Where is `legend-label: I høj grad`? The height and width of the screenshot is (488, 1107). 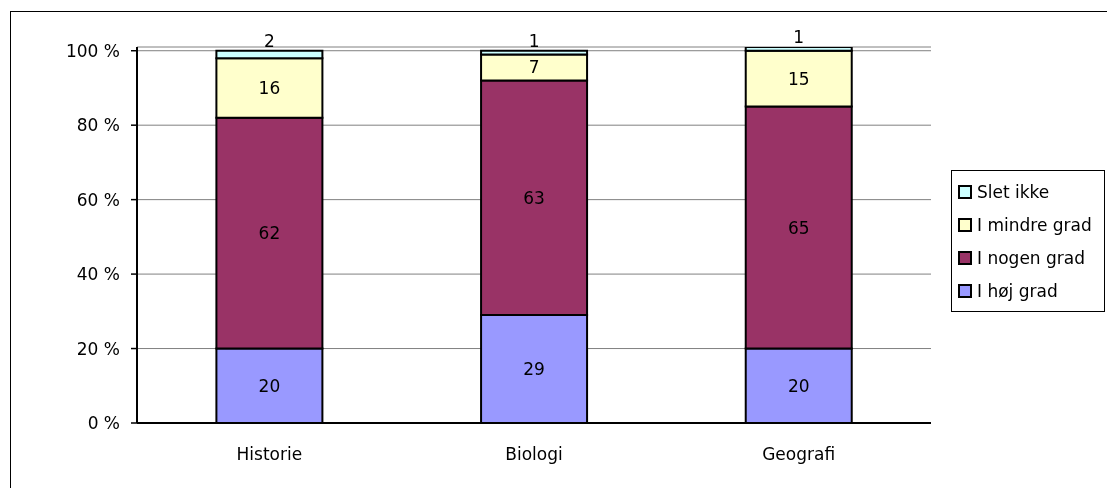 legend-label: I høj grad is located at coordinates (1017, 290).